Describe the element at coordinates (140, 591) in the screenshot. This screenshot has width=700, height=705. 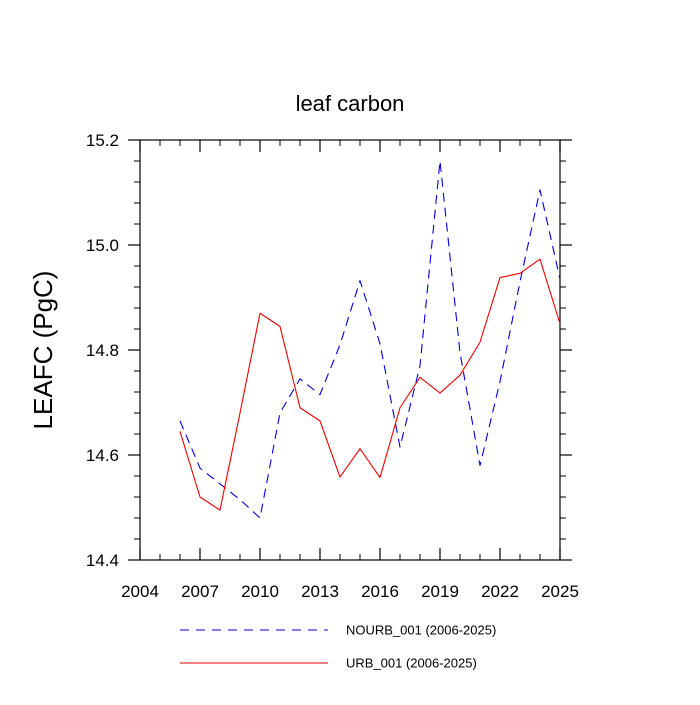
I see `x-tick-label: 2004` at that location.